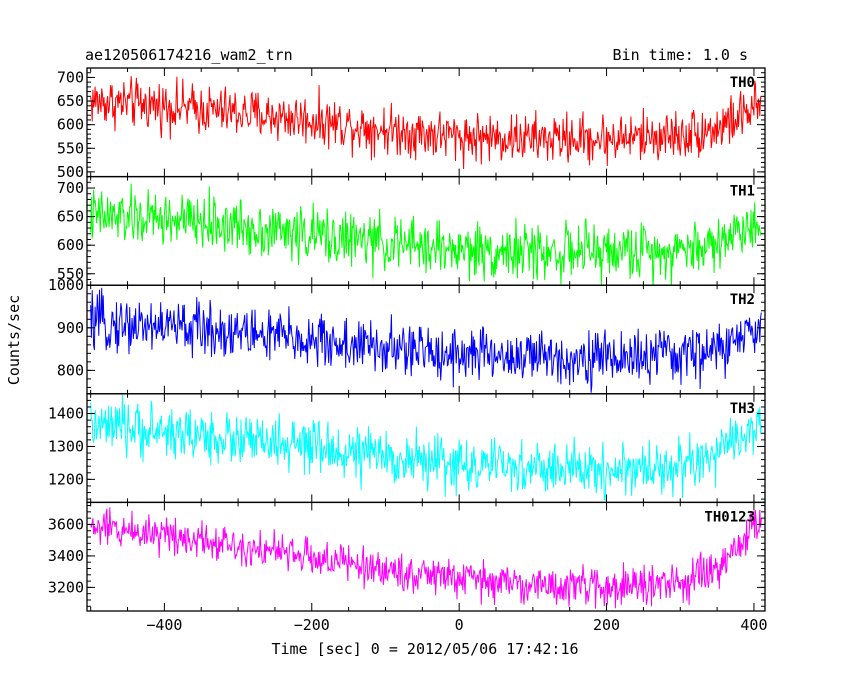 This screenshot has width=850, height=680. Describe the element at coordinates (66, 285) in the screenshot. I see `y-tick-label-th2: 1000` at that location.